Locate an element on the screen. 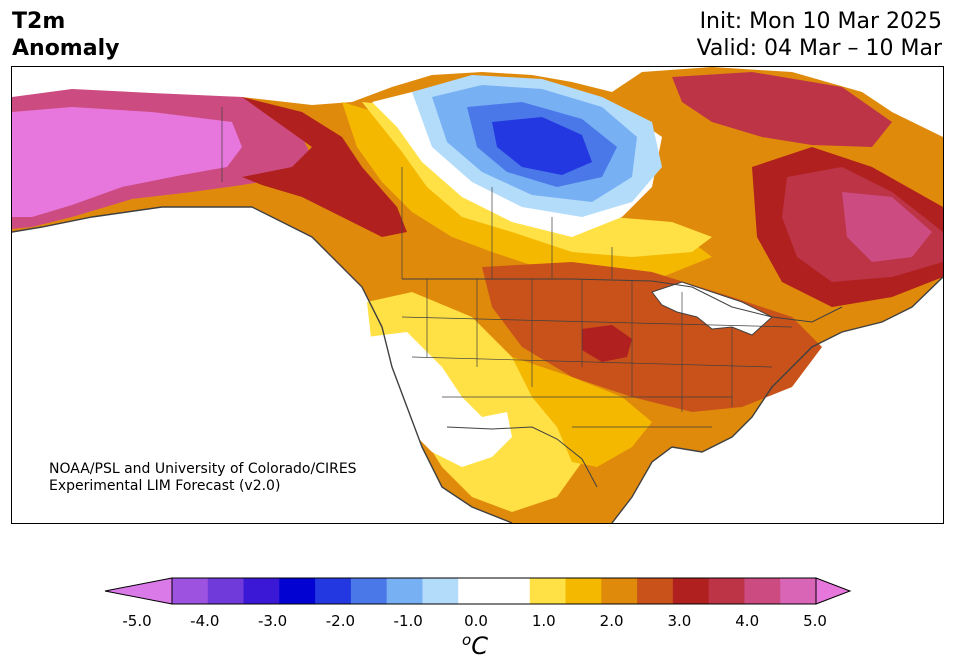 This screenshot has height=671, width=954. colorbar-tick-label: 2.0 is located at coordinates (611, 621).